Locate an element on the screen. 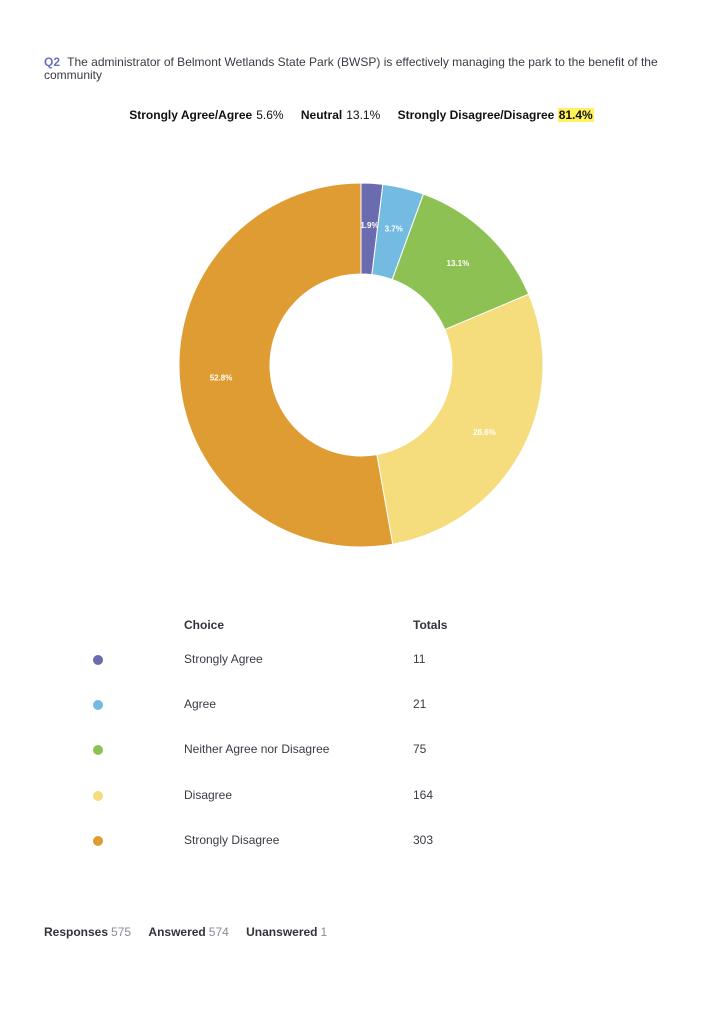  choice-total: 11 is located at coordinates (419, 659).